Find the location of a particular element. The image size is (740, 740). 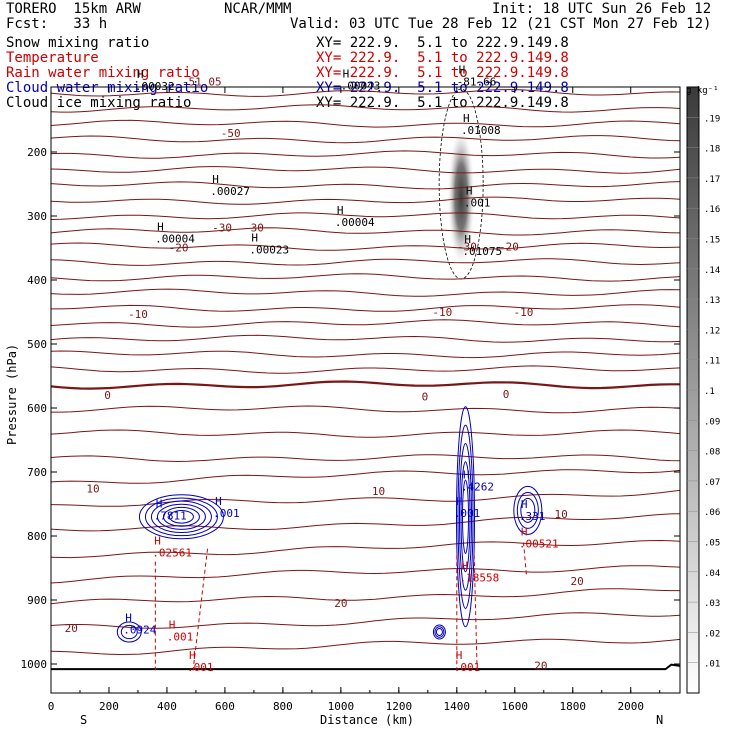

field-xy-rain: XY= 222.9. 5.1 to 222.9.149.8 is located at coordinates (442, 73).